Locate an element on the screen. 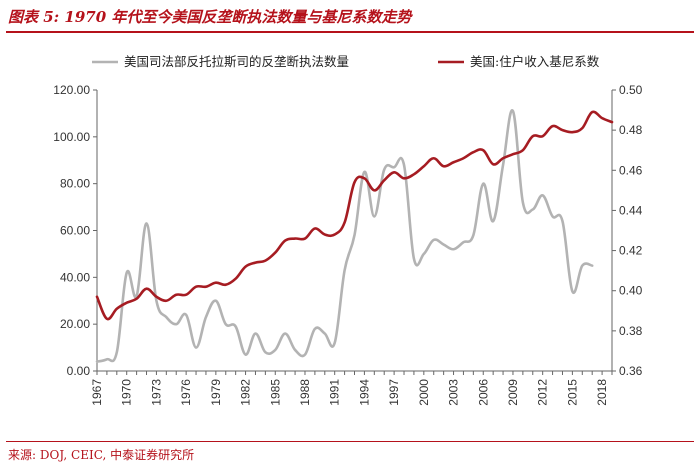 The width and height of the screenshot is (700, 470). x-tick-label: 2012 is located at coordinates (543, 392).